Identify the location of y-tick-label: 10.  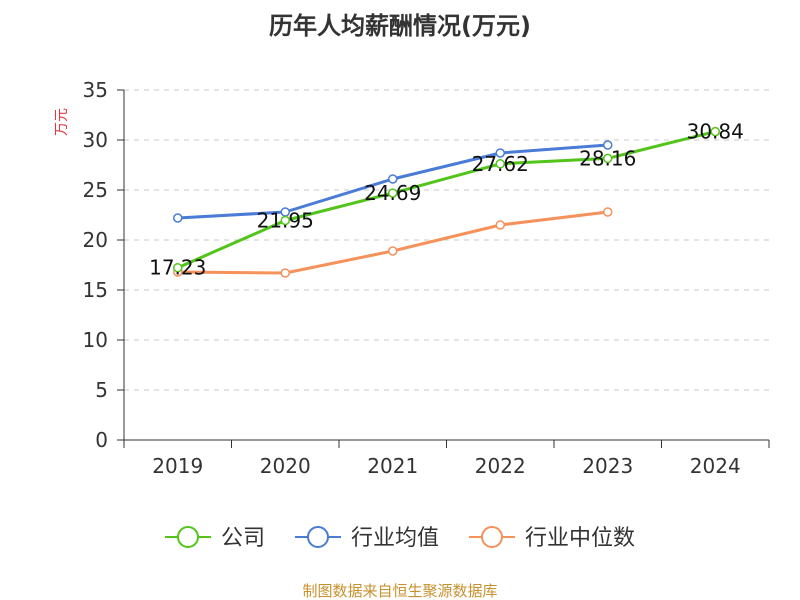
(95, 340).